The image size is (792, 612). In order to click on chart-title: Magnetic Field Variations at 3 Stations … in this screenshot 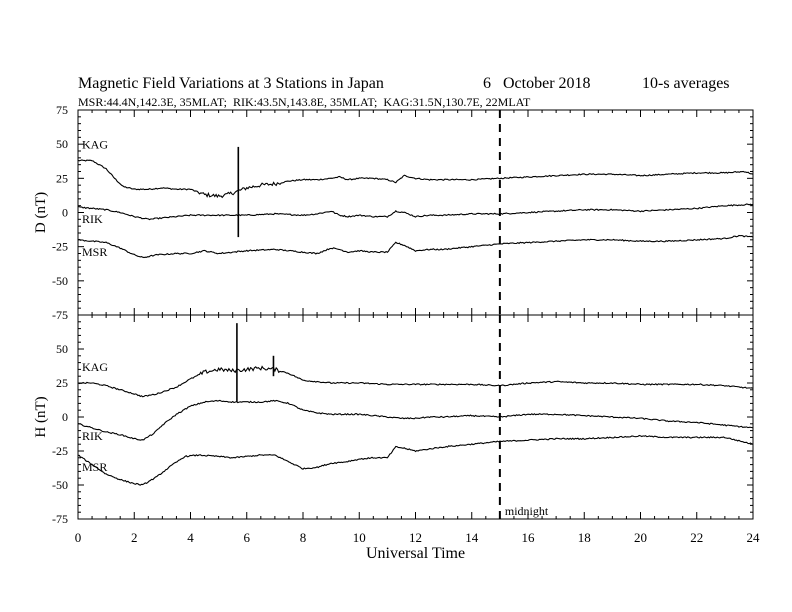, I will do `click(231, 83)`.